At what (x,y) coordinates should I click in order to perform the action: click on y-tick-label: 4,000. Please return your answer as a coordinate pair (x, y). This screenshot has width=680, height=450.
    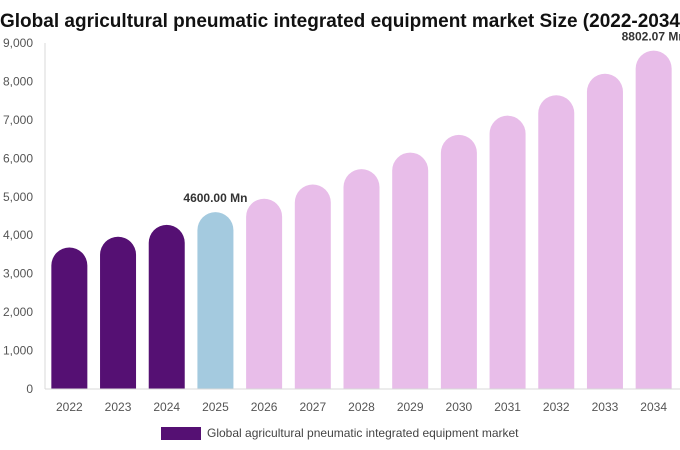
    Looking at the image, I should click on (18, 235).